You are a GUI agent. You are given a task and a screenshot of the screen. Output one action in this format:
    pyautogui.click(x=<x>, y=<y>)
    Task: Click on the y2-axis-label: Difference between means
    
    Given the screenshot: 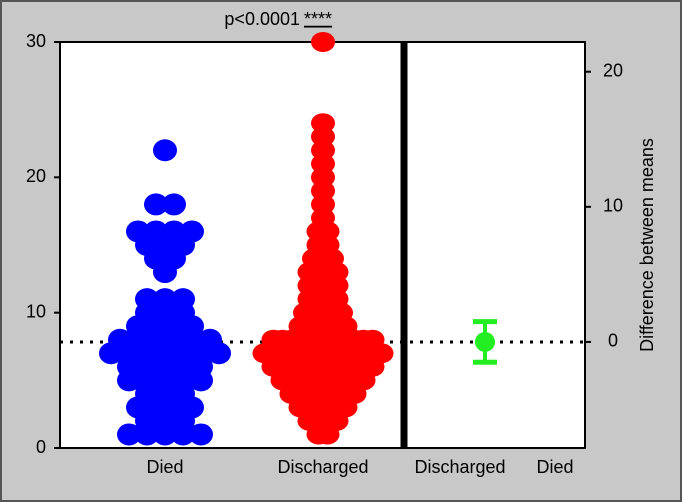 What is the action you would take?
    pyautogui.click(x=647, y=245)
    